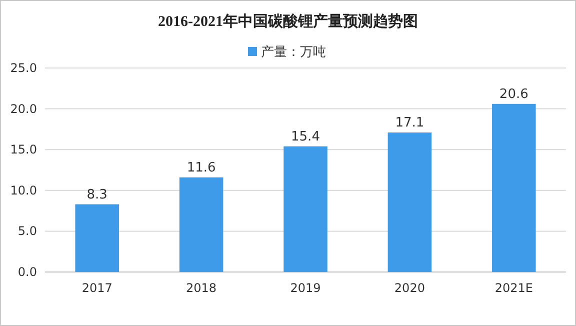 The image size is (576, 326). Describe the element at coordinates (201, 168) in the screenshot. I see `data-label: 11.6` at that location.